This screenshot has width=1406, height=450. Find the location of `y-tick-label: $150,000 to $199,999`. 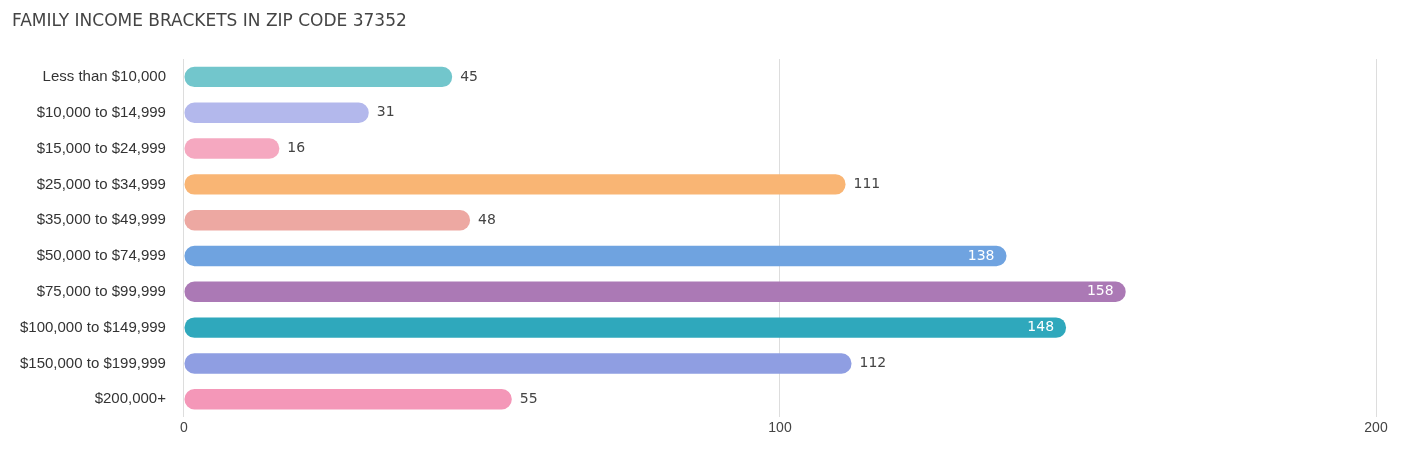

y-tick-label: $150,000 to $199,999 is located at coordinates (92, 362).